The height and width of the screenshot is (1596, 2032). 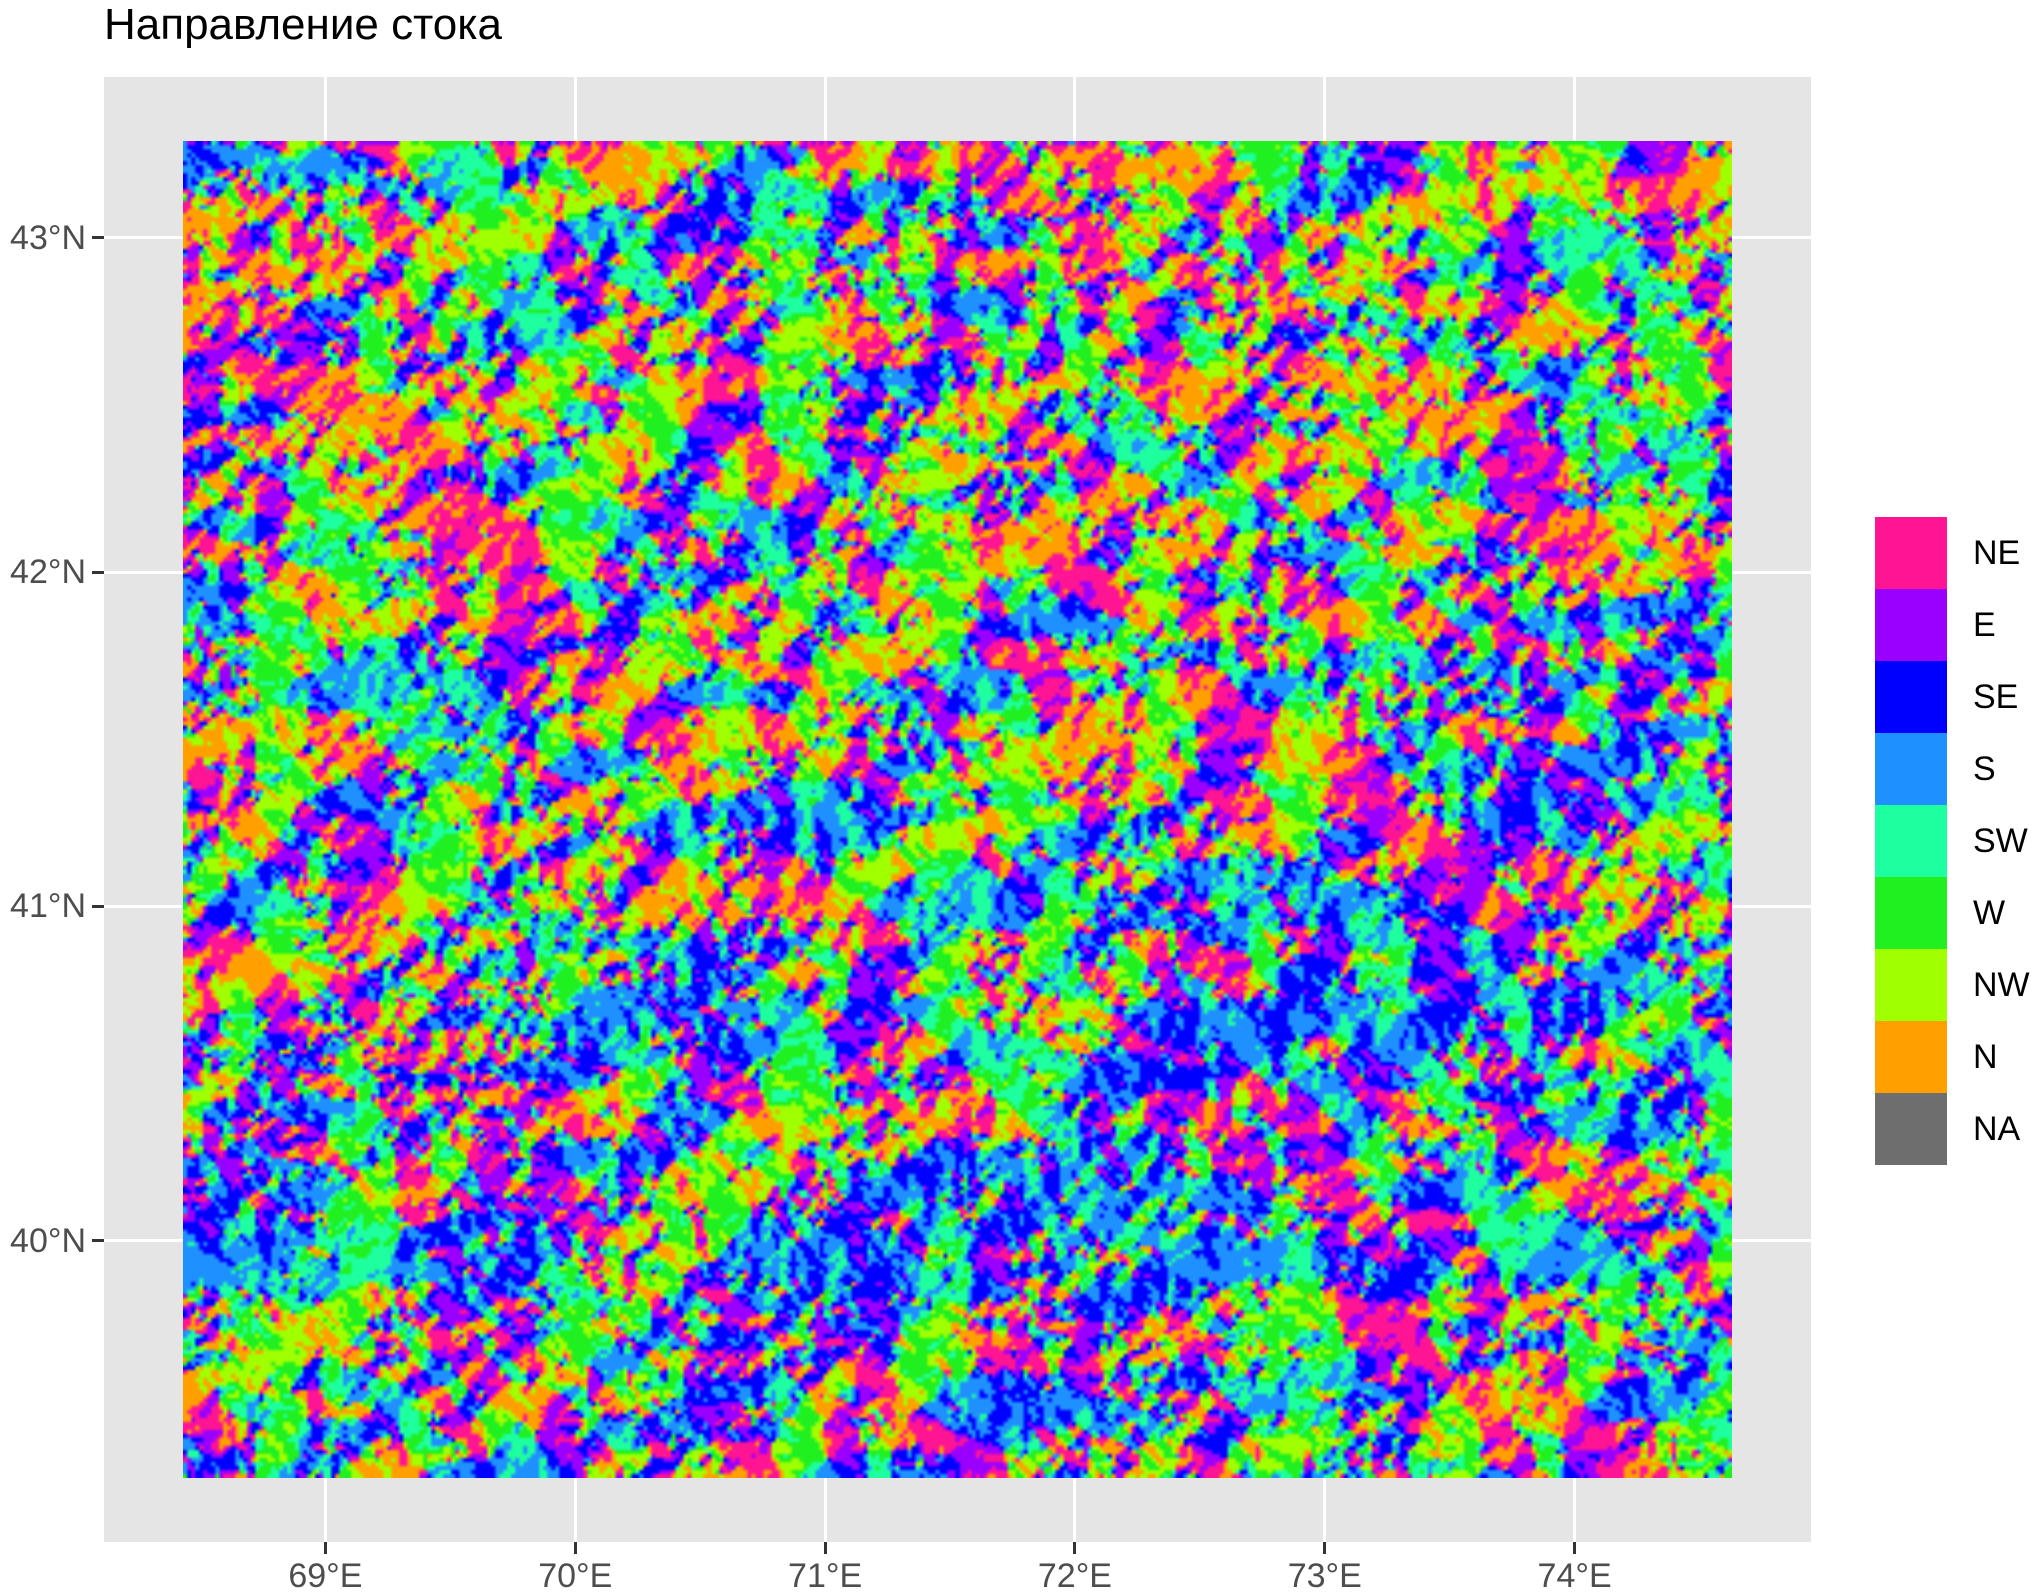 I want to click on legend-item-ne: NE, so click(x=1950, y=553).